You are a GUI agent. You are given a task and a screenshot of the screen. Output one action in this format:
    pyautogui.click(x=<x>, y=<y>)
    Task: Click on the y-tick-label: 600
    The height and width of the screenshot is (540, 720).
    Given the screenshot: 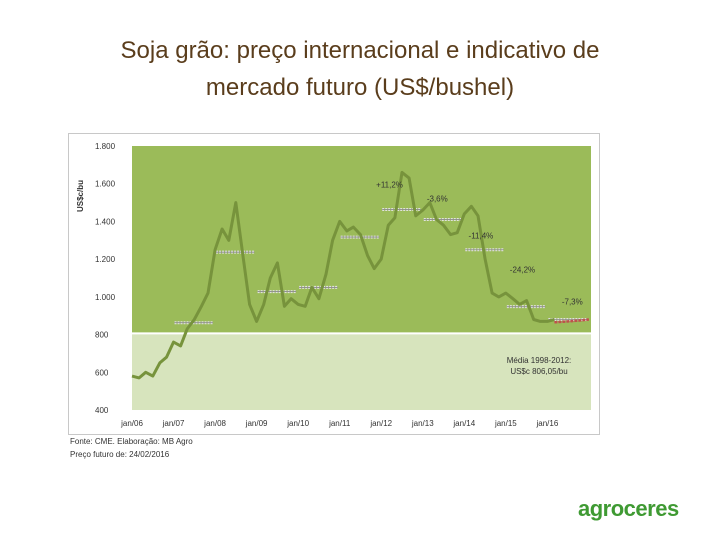 What is the action you would take?
    pyautogui.click(x=102, y=372)
    